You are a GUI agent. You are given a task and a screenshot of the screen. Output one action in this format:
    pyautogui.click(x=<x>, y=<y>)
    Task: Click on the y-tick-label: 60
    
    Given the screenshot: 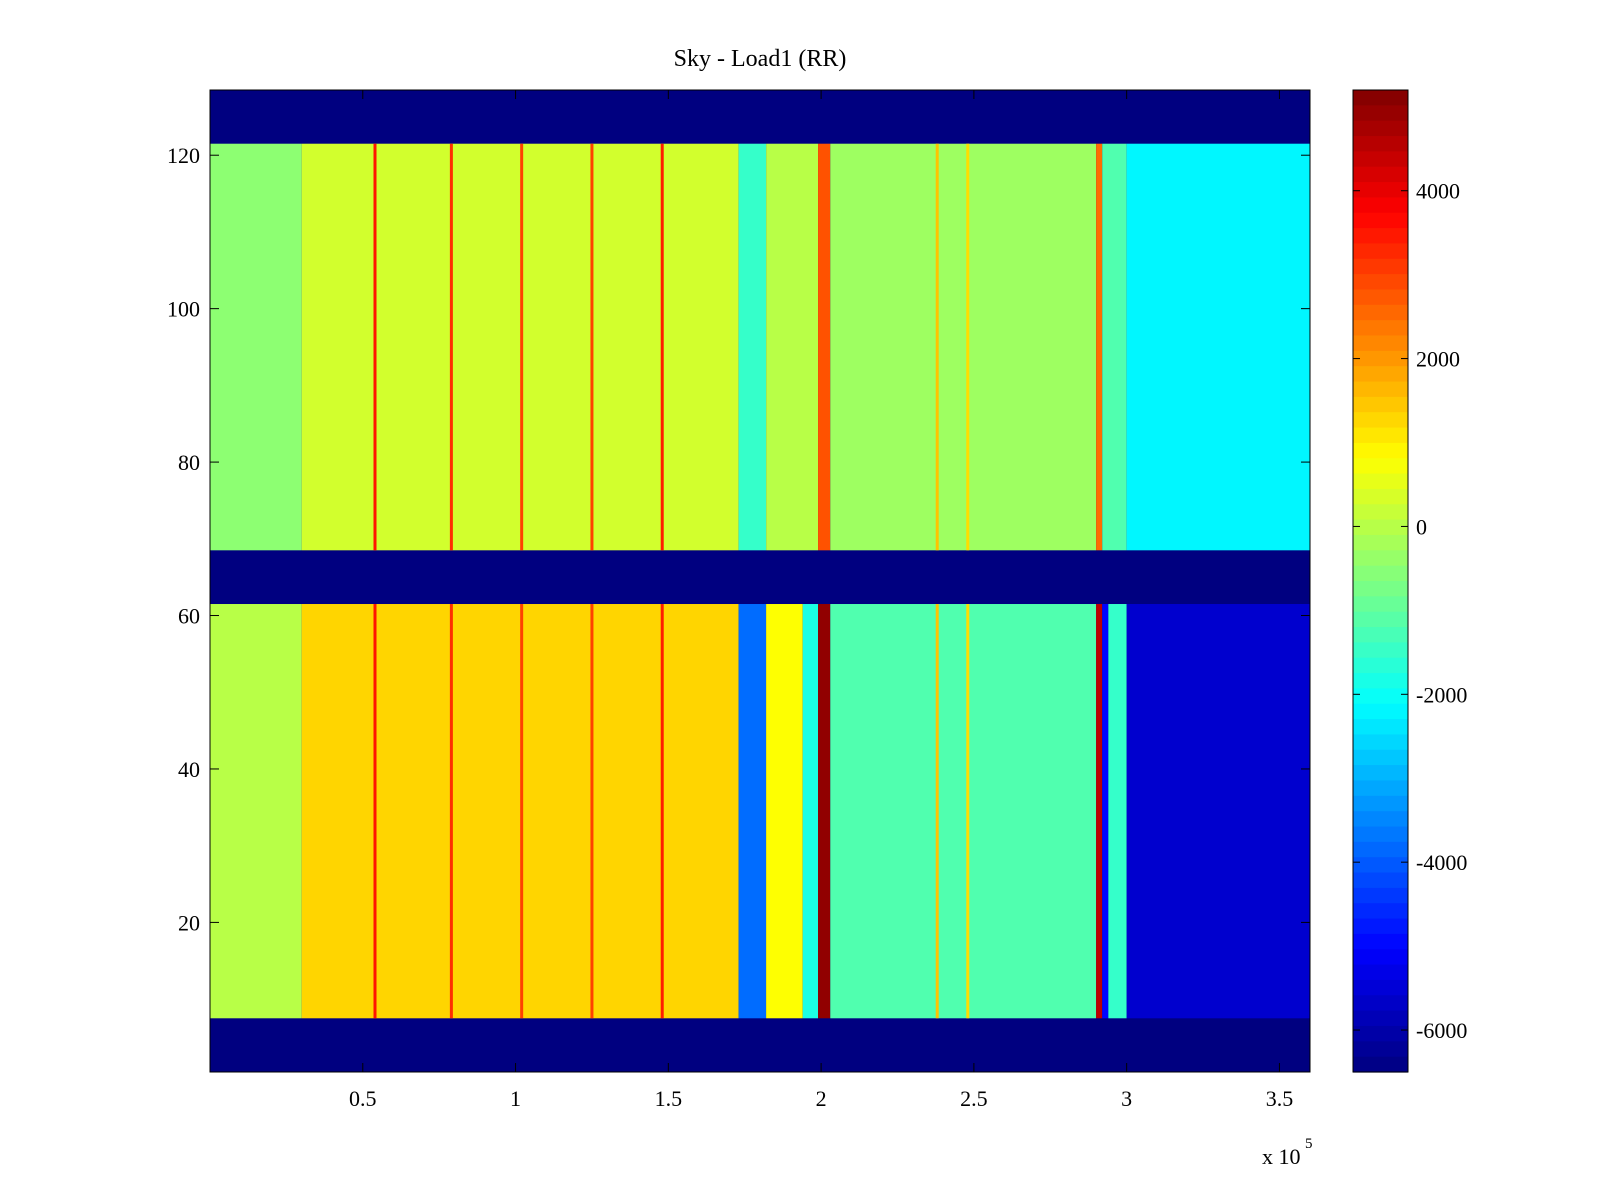 What is the action you would take?
    pyautogui.click(x=189, y=616)
    